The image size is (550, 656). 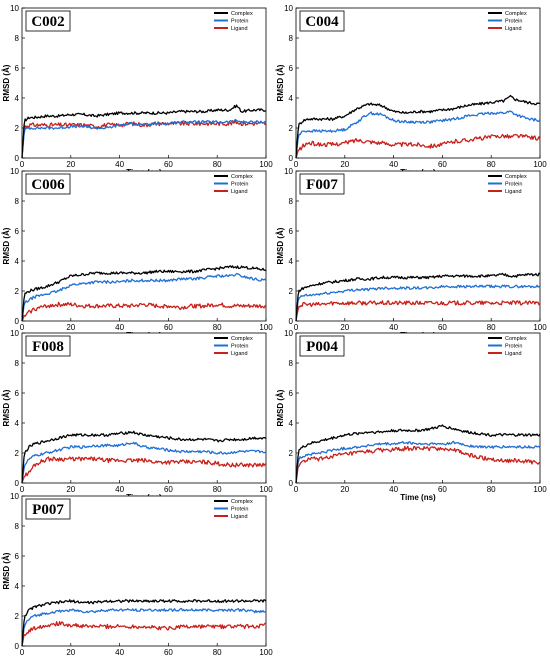 What do you see at coordinates (48, 185) in the screenshot?
I see `panel-label: C006` at bounding box center [48, 185].